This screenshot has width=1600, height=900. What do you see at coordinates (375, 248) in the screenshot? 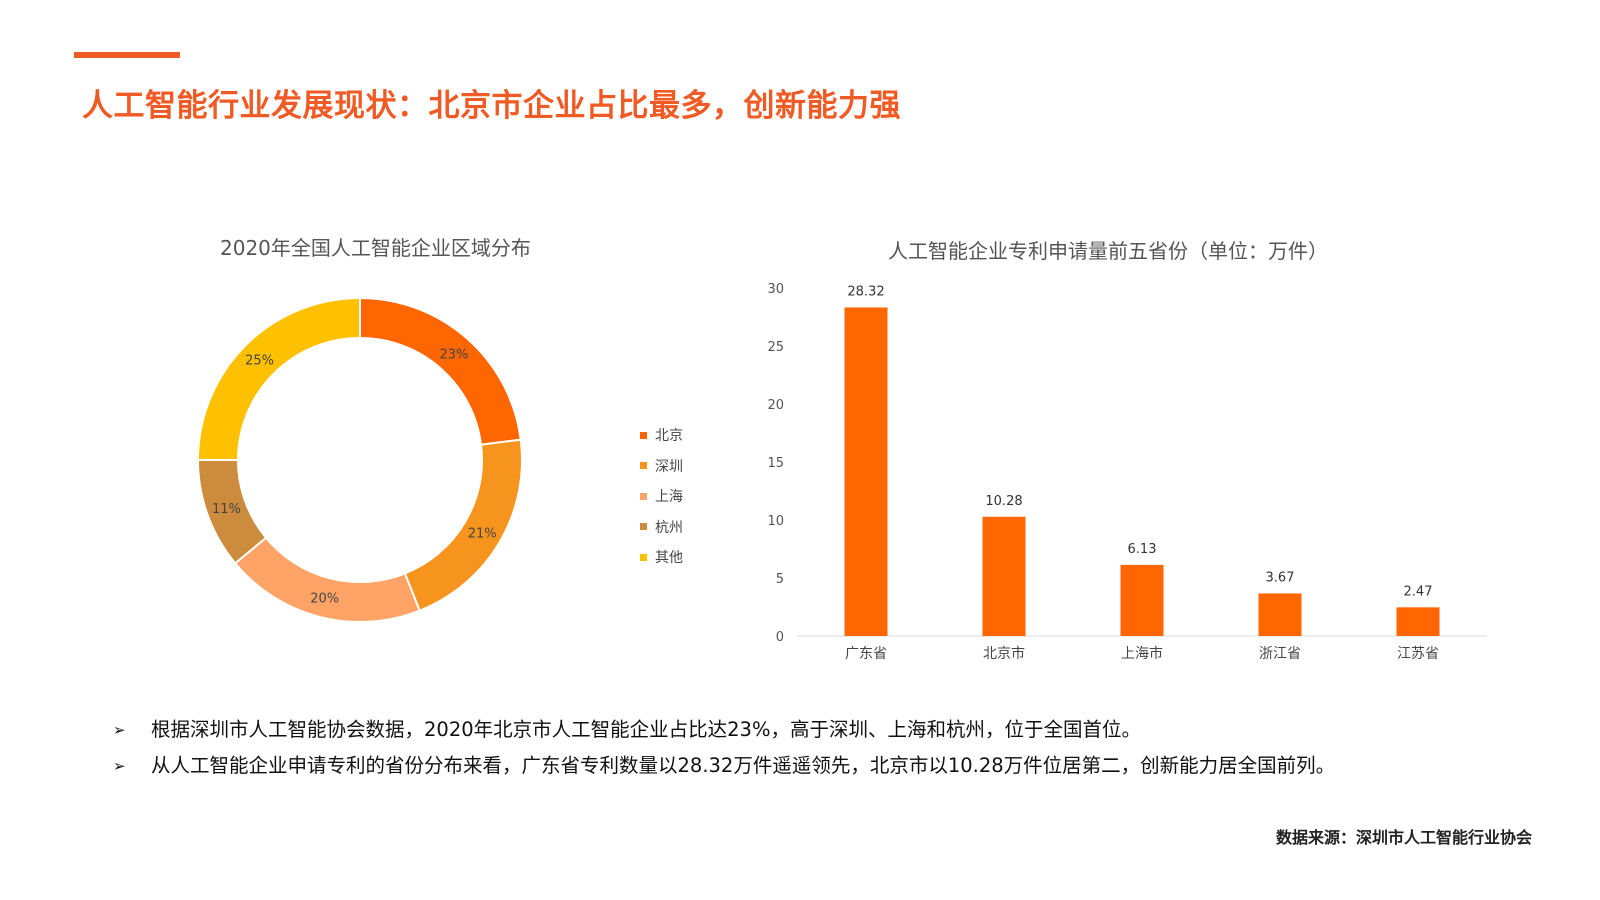
I see `donut-chart-title: 2020年全国人工智能企业区域分布` at bounding box center [375, 248].